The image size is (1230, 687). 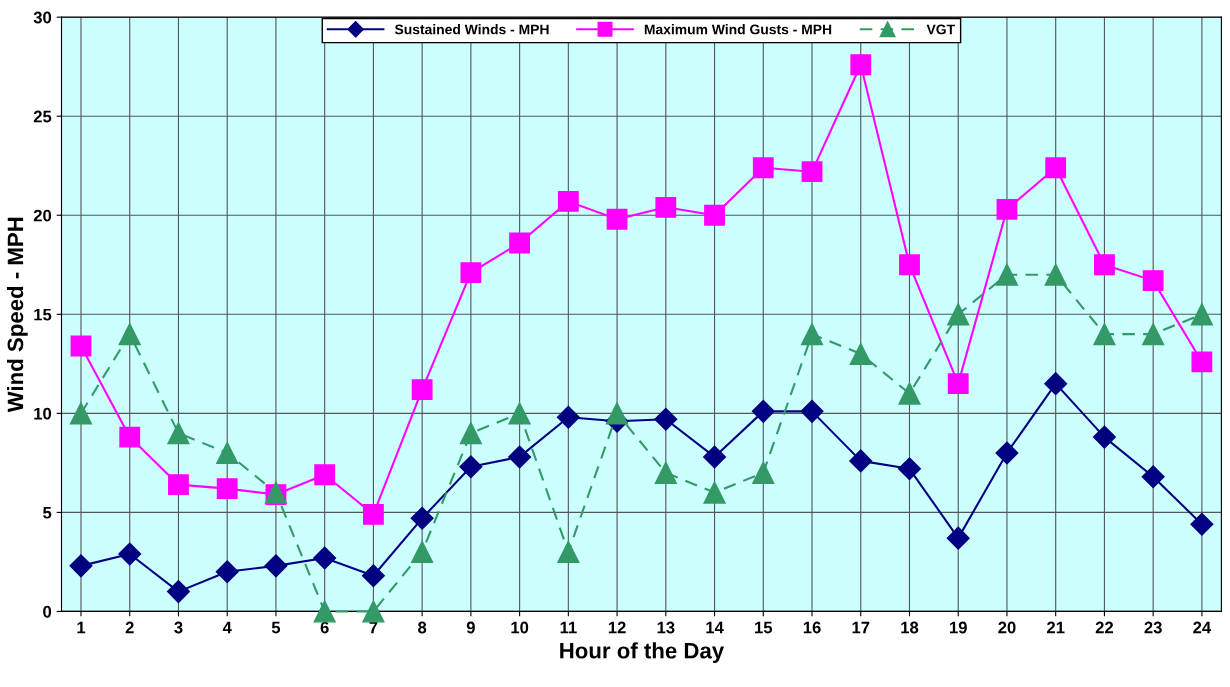 I want to click on x-tick-label: 17, so click(x=861, y=627).